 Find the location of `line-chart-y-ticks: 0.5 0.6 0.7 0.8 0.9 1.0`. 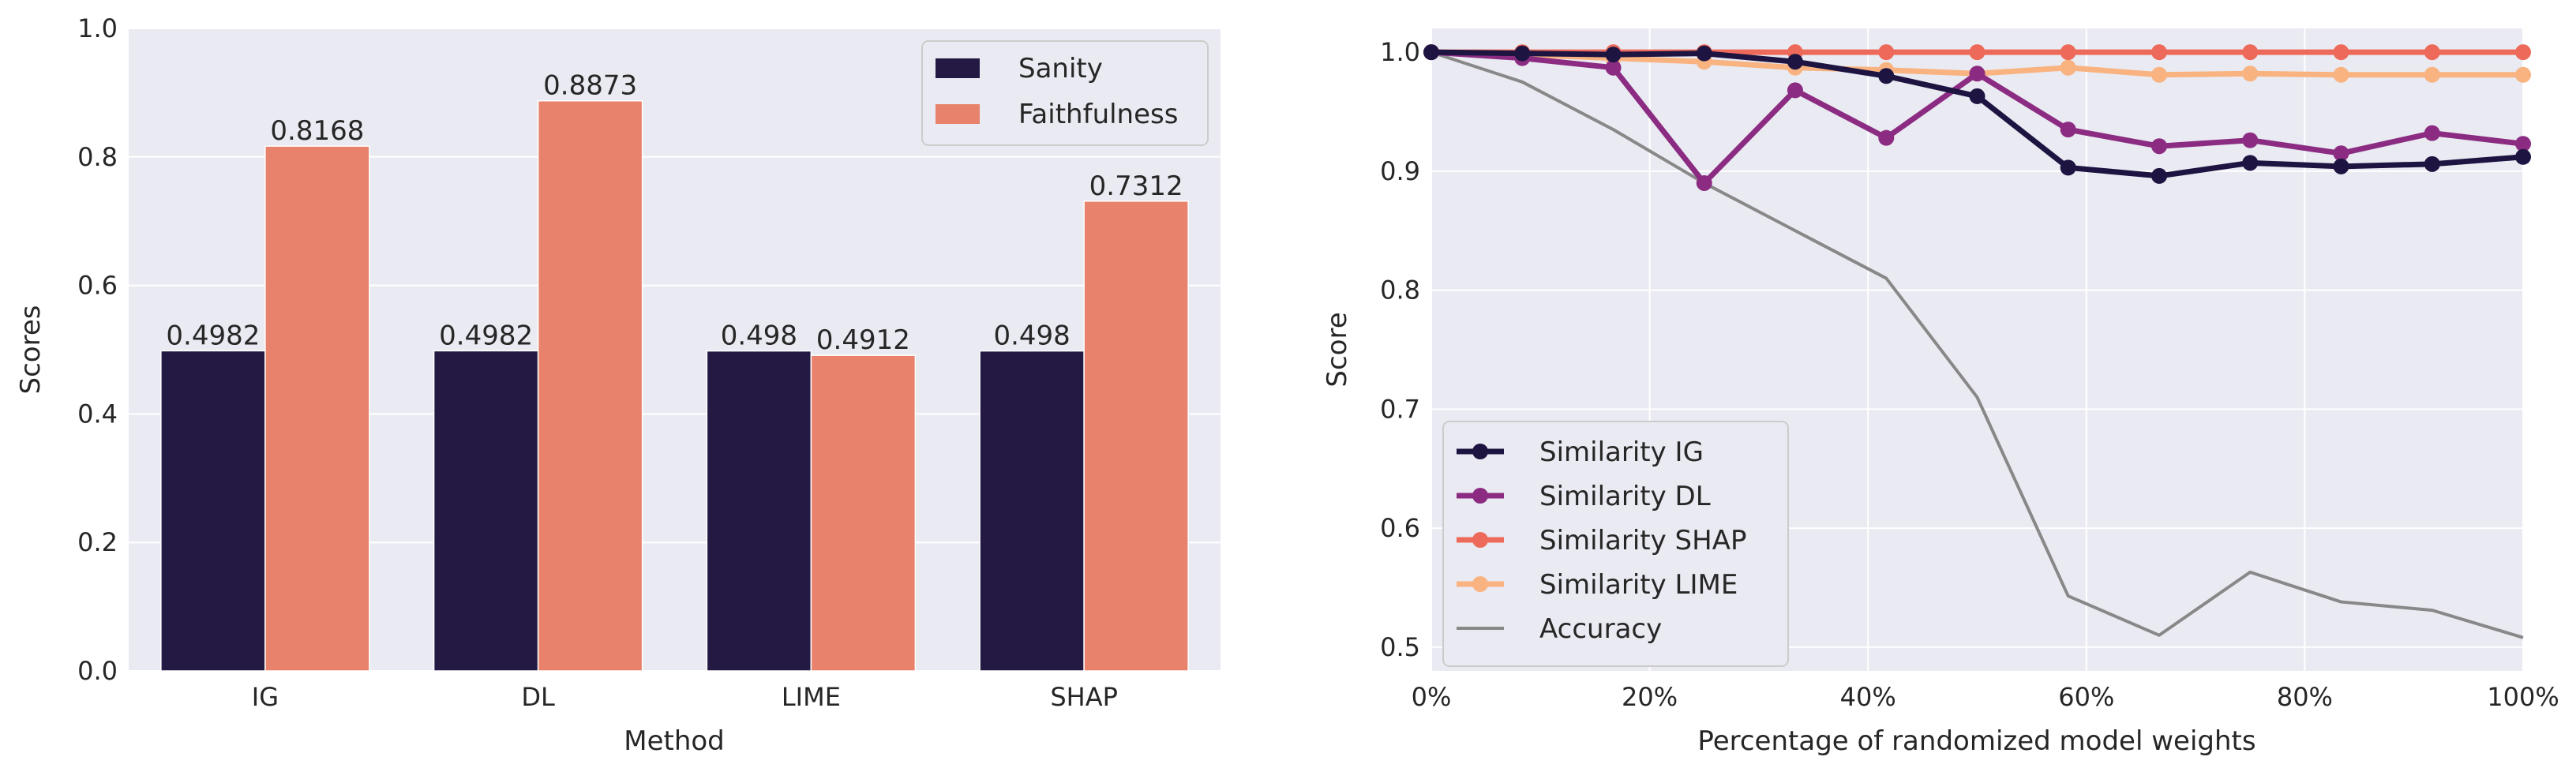

line-chart-y-ticks: 0.5 0.6 0.7 0.8 0.9 1.0 is located at coordinates (1400, 349).